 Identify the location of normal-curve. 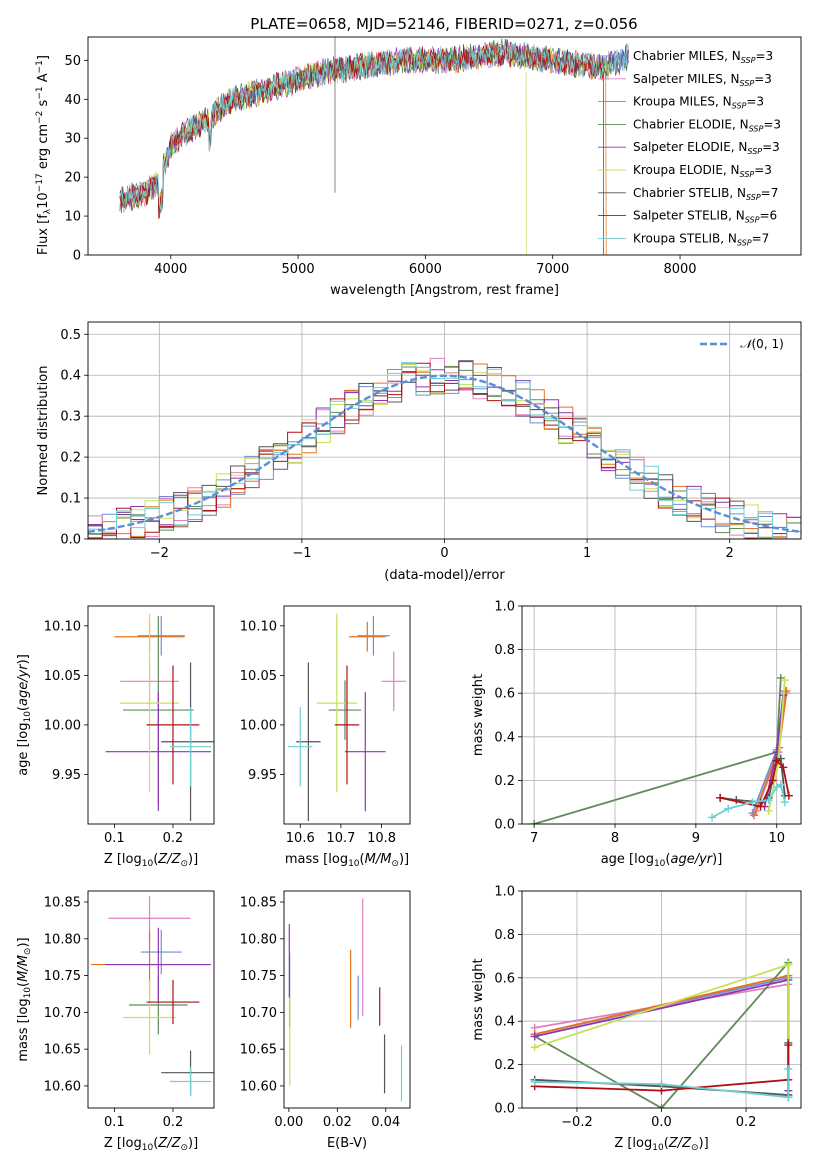
(444, 453).